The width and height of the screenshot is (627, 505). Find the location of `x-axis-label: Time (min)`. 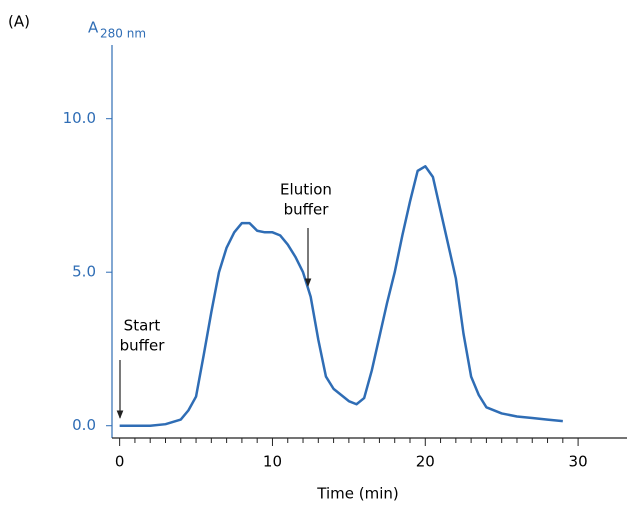

x-axis-label: Time (min) is located at coordinates (357, 494).